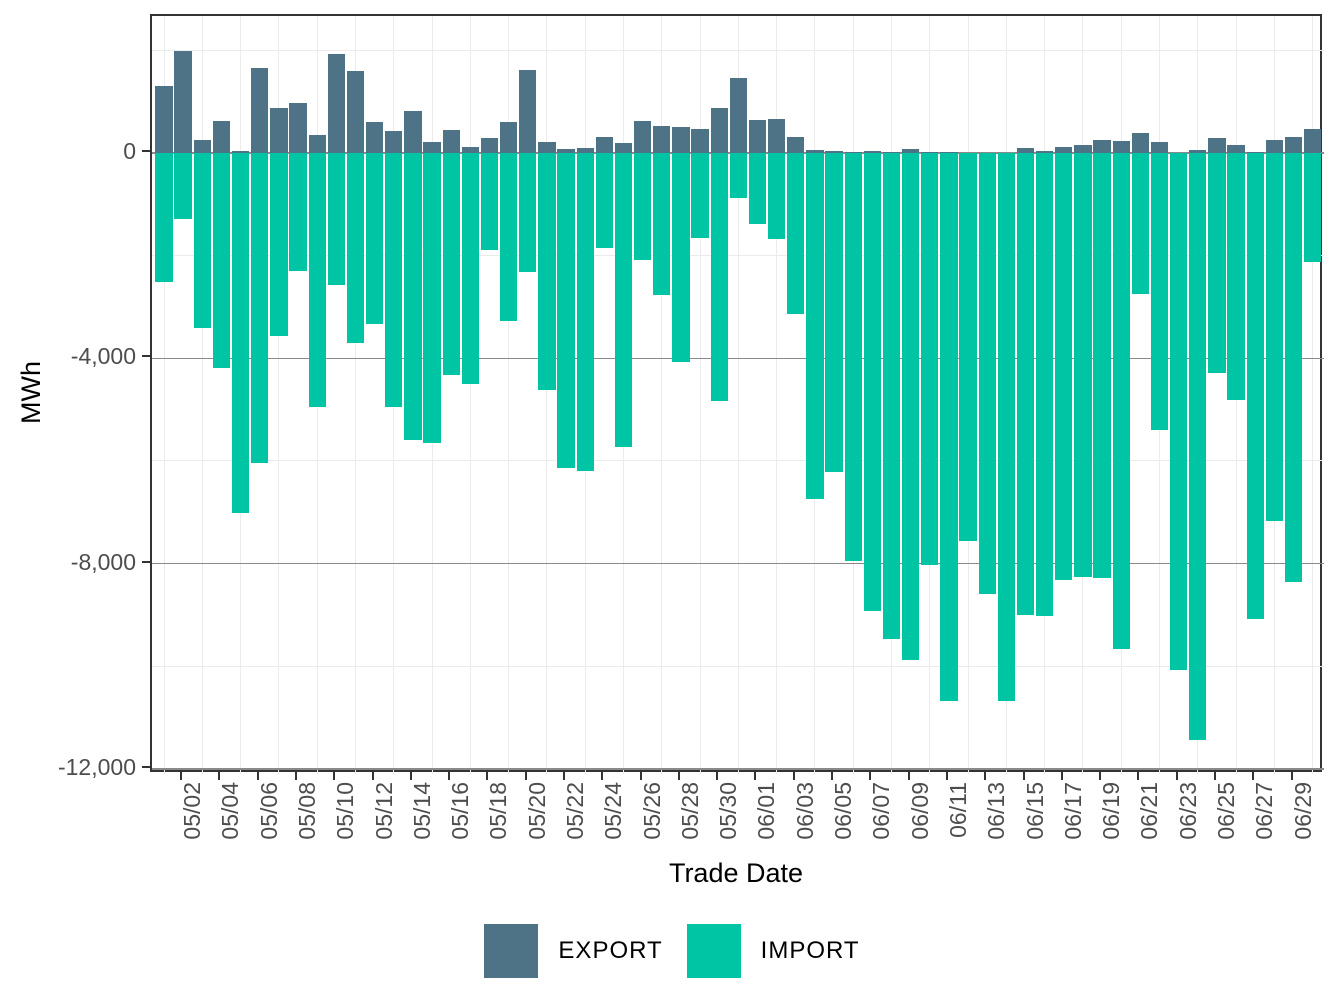 Image resolution: width=1344 pixels, height=1008 pixels. What do you see at coordinates (1034, 811) in the screenshot?
I see `x-tick-label: 06/15` at bounding box center [1034, 811].